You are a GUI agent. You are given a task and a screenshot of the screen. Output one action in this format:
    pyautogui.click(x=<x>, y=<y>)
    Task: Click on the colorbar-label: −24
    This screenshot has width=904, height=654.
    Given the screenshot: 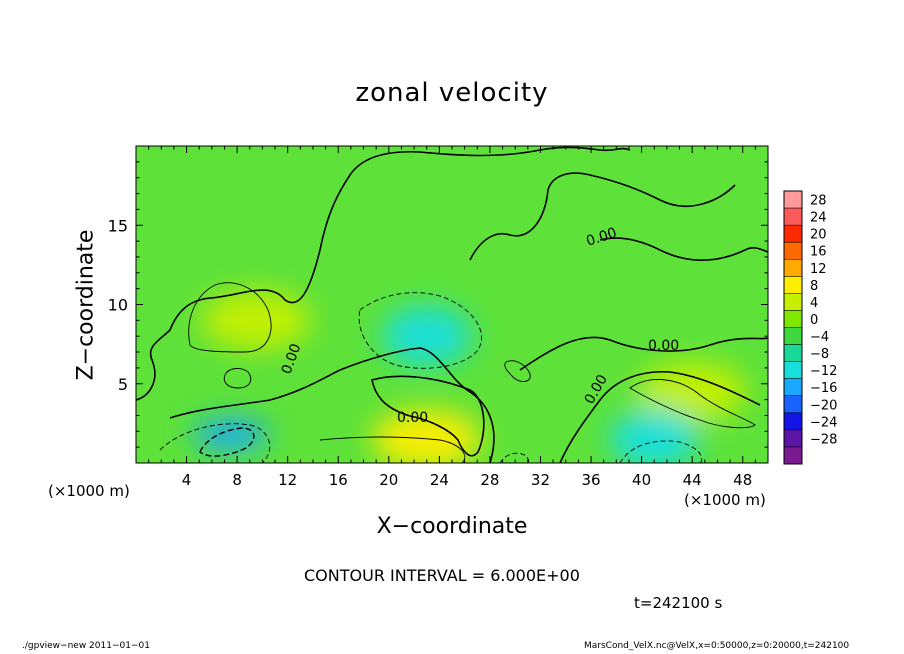 What is the action you would take?
    pyautogui.click(x=823, y=422)
    